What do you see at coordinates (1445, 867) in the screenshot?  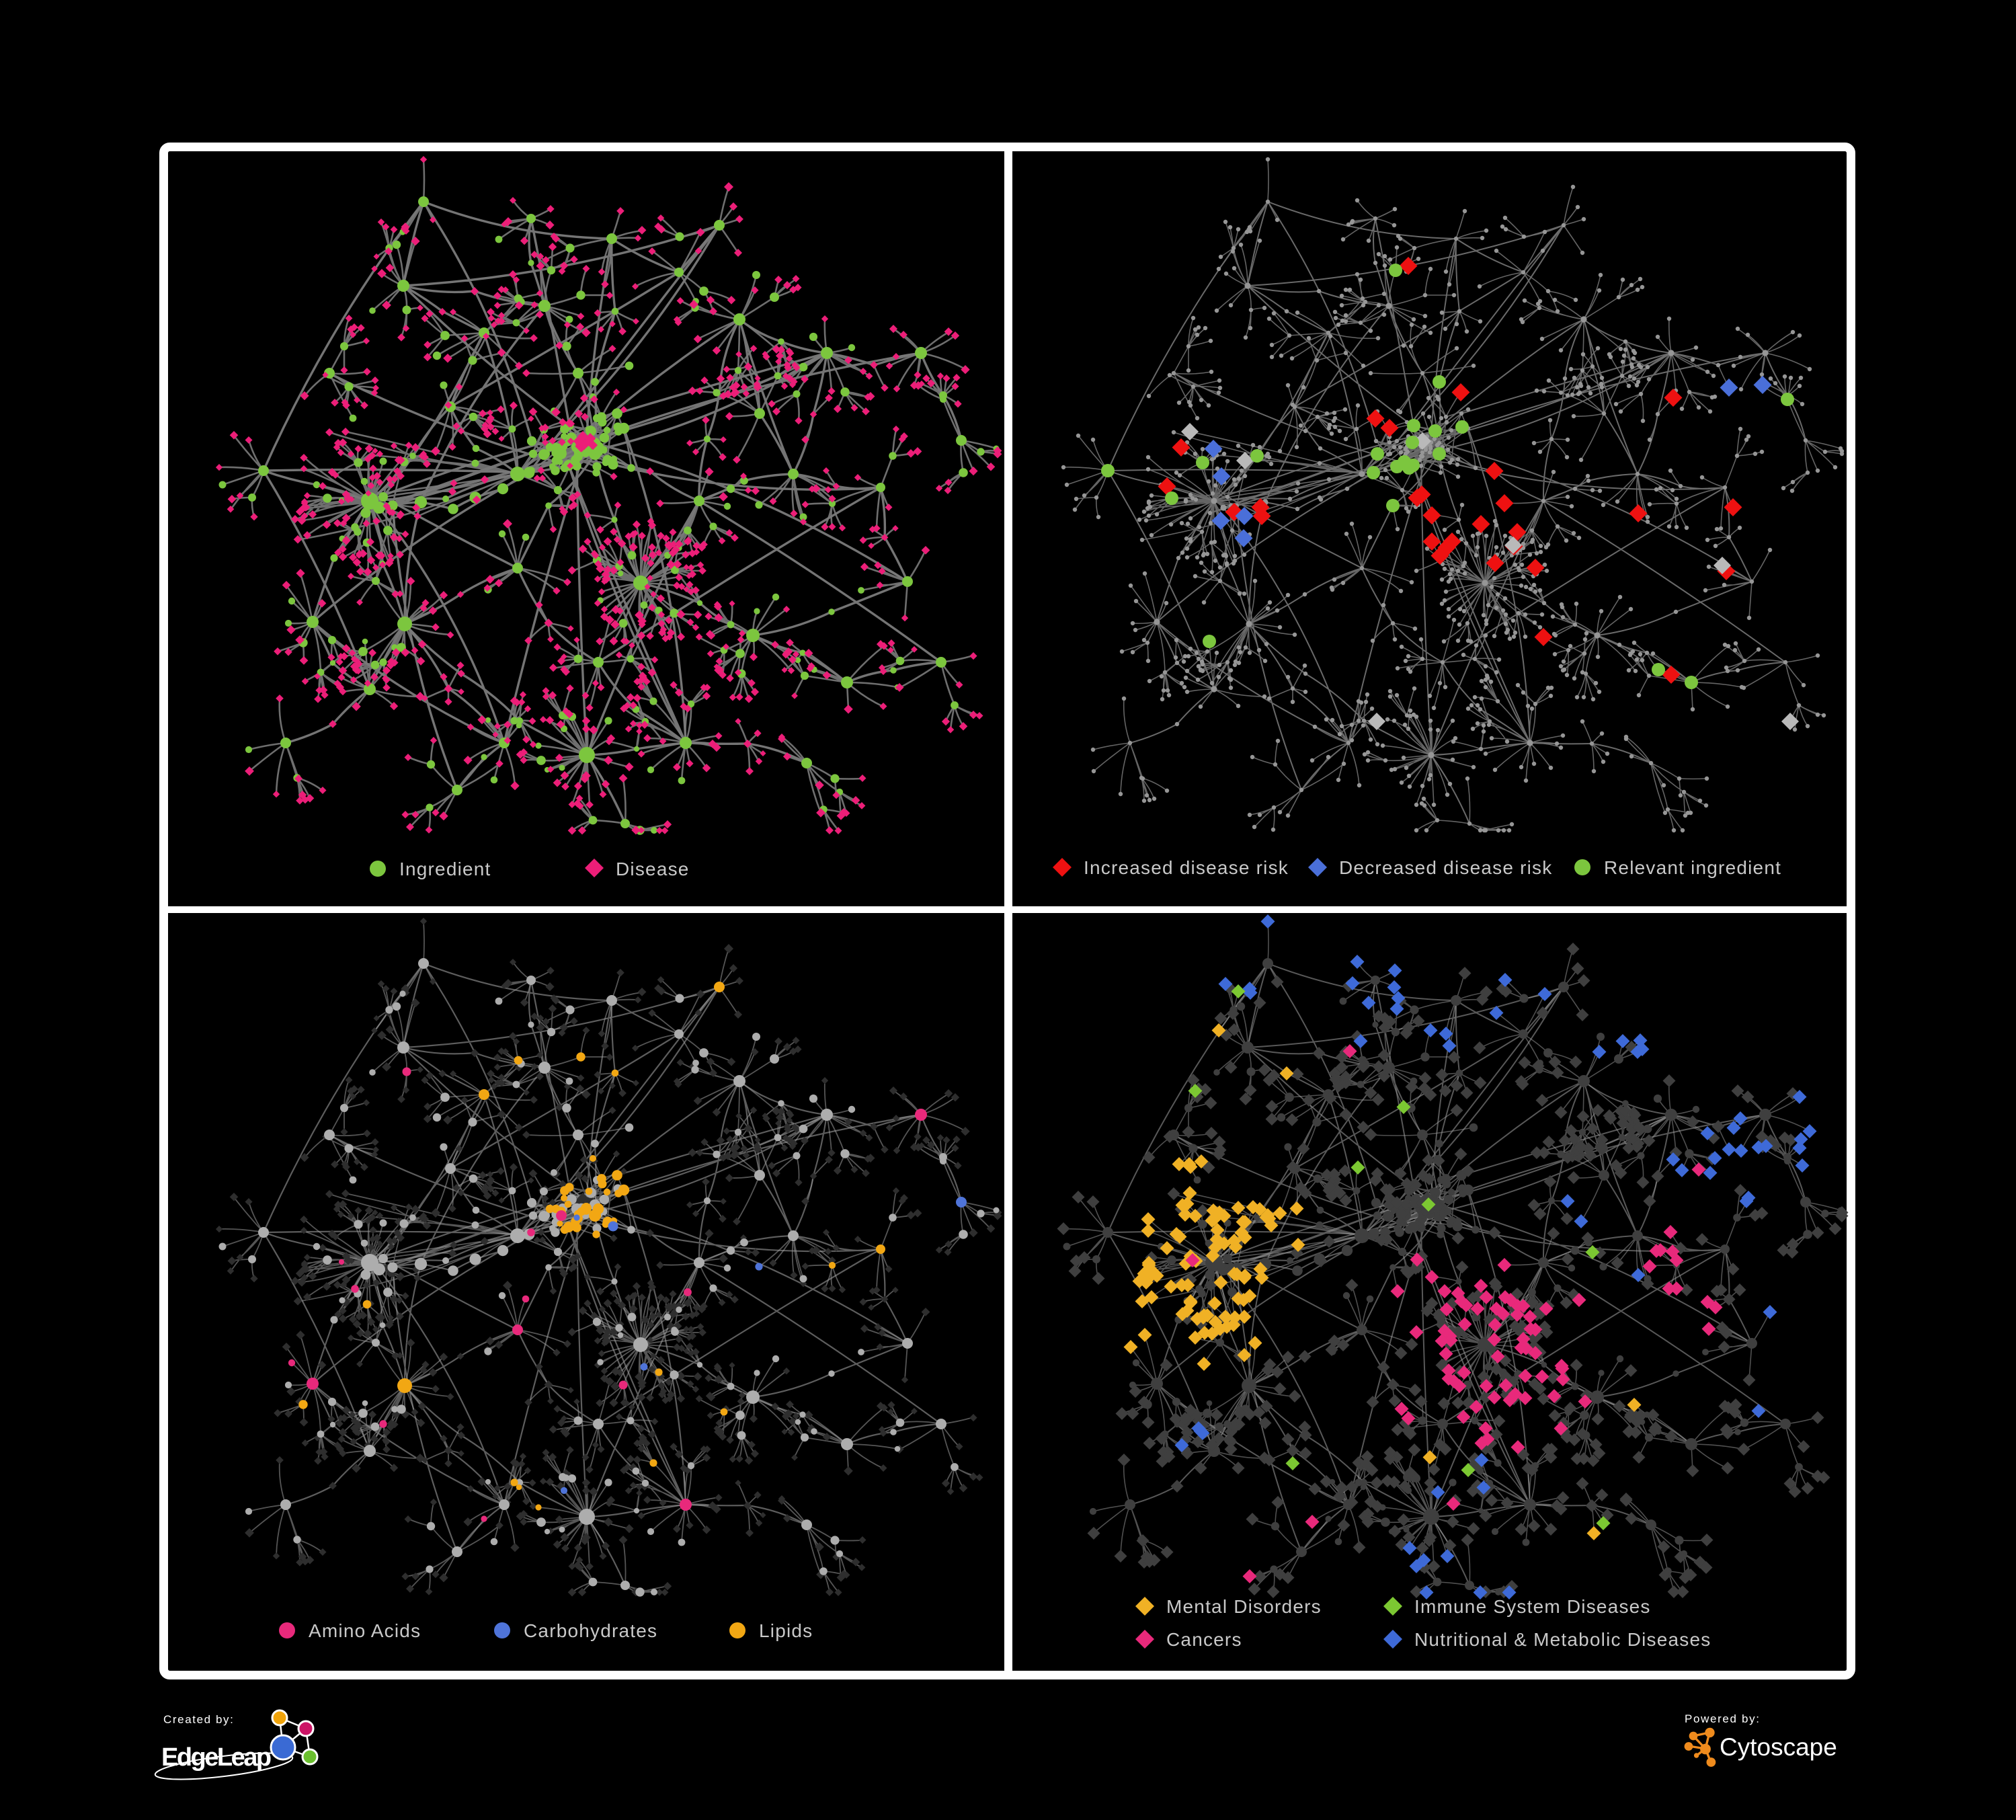 I see `svg-text: Decreased disease risk` at bounding box center [1445, 867].